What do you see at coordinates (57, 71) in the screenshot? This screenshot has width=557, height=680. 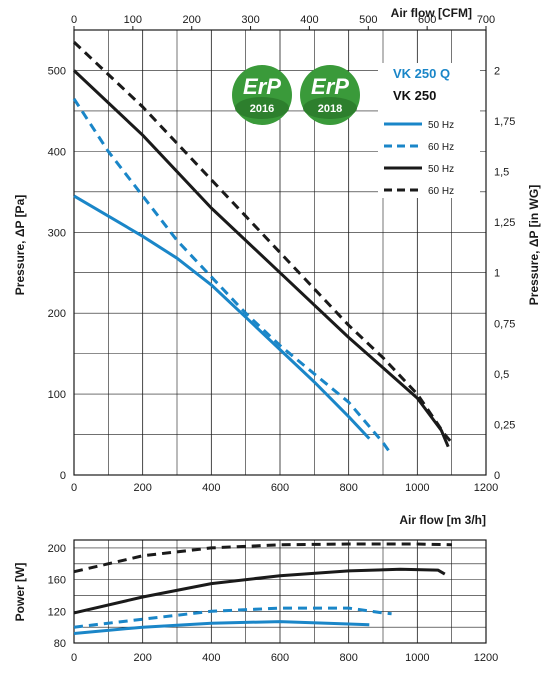 I see `y-tick-label: 500` at bounding box center [57, 71].